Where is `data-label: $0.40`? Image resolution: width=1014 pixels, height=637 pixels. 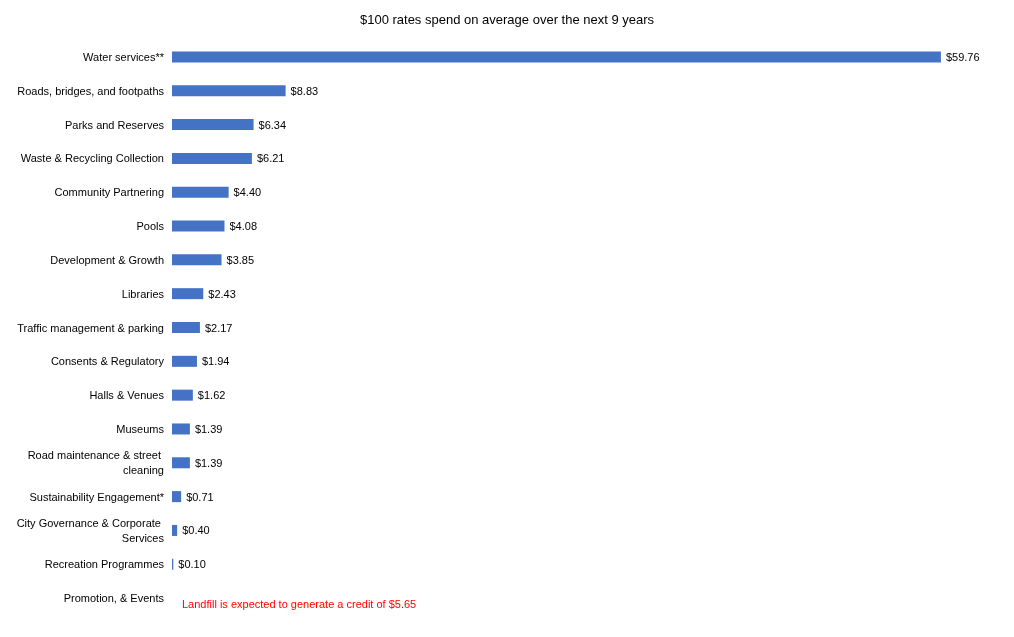
data-label: $0.40 is located at coordinates (196, 530).